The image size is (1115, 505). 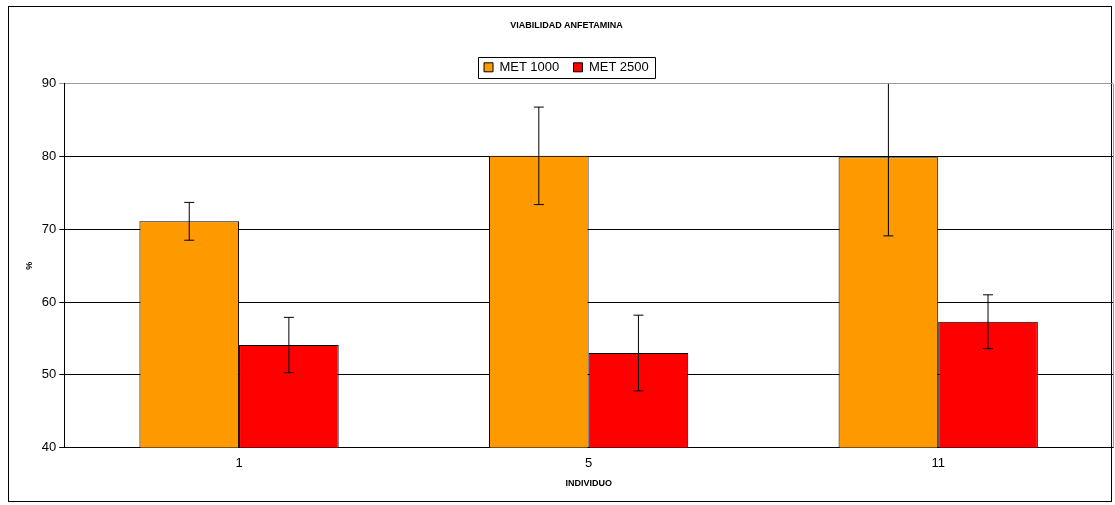 What do you see at coordinates (49, 156) in the screenshot?
I see `y-tick-label: 80` at bounding box center [49, 156].